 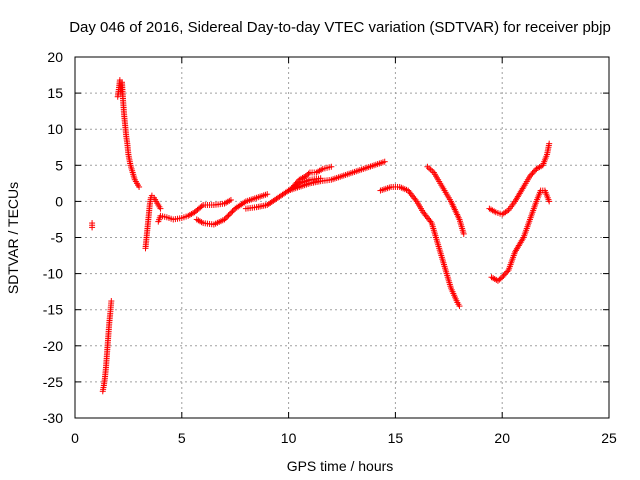 What do you see at coordinates (289, 438) in the screenshot?
I see `x-tick-label: 10` at bounding box center [289, 438].